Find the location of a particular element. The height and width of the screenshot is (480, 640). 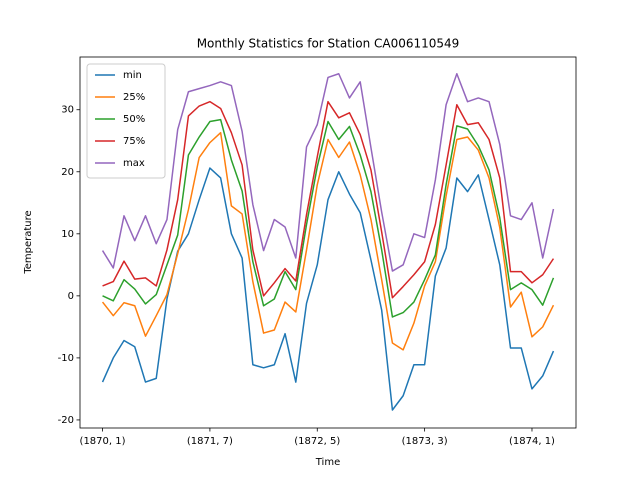

y-tick-label: 0 is located at coordinates (71, 296).